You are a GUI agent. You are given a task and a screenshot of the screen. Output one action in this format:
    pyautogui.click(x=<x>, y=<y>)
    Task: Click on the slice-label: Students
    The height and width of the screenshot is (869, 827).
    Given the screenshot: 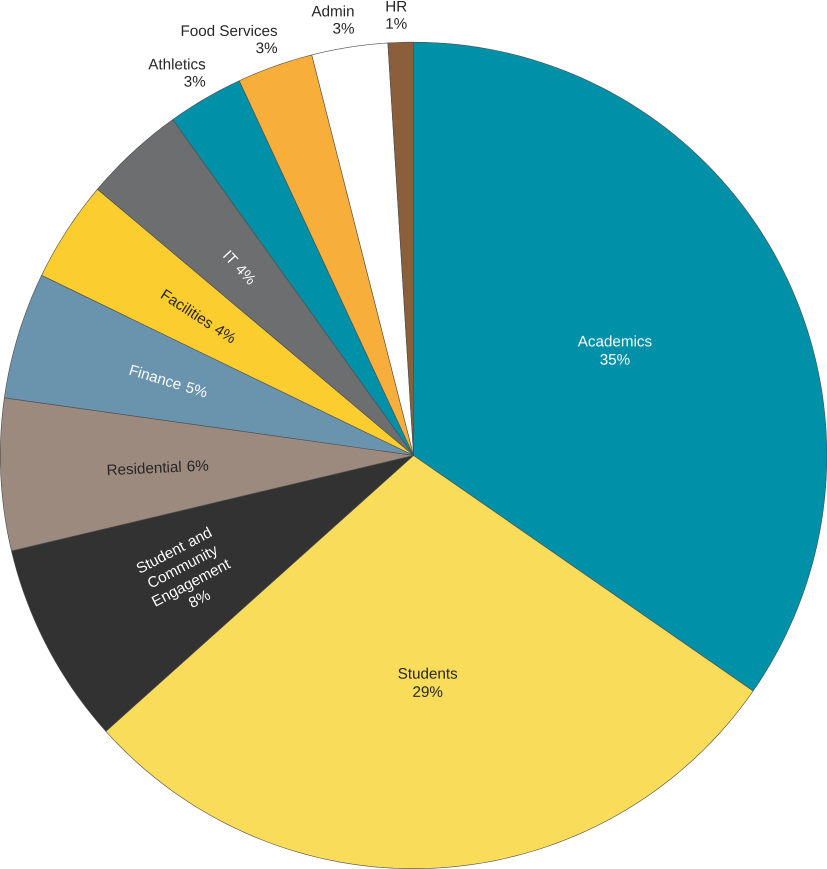 What is the action you would take?
    pyautogui.click(x=428, y=673)
    